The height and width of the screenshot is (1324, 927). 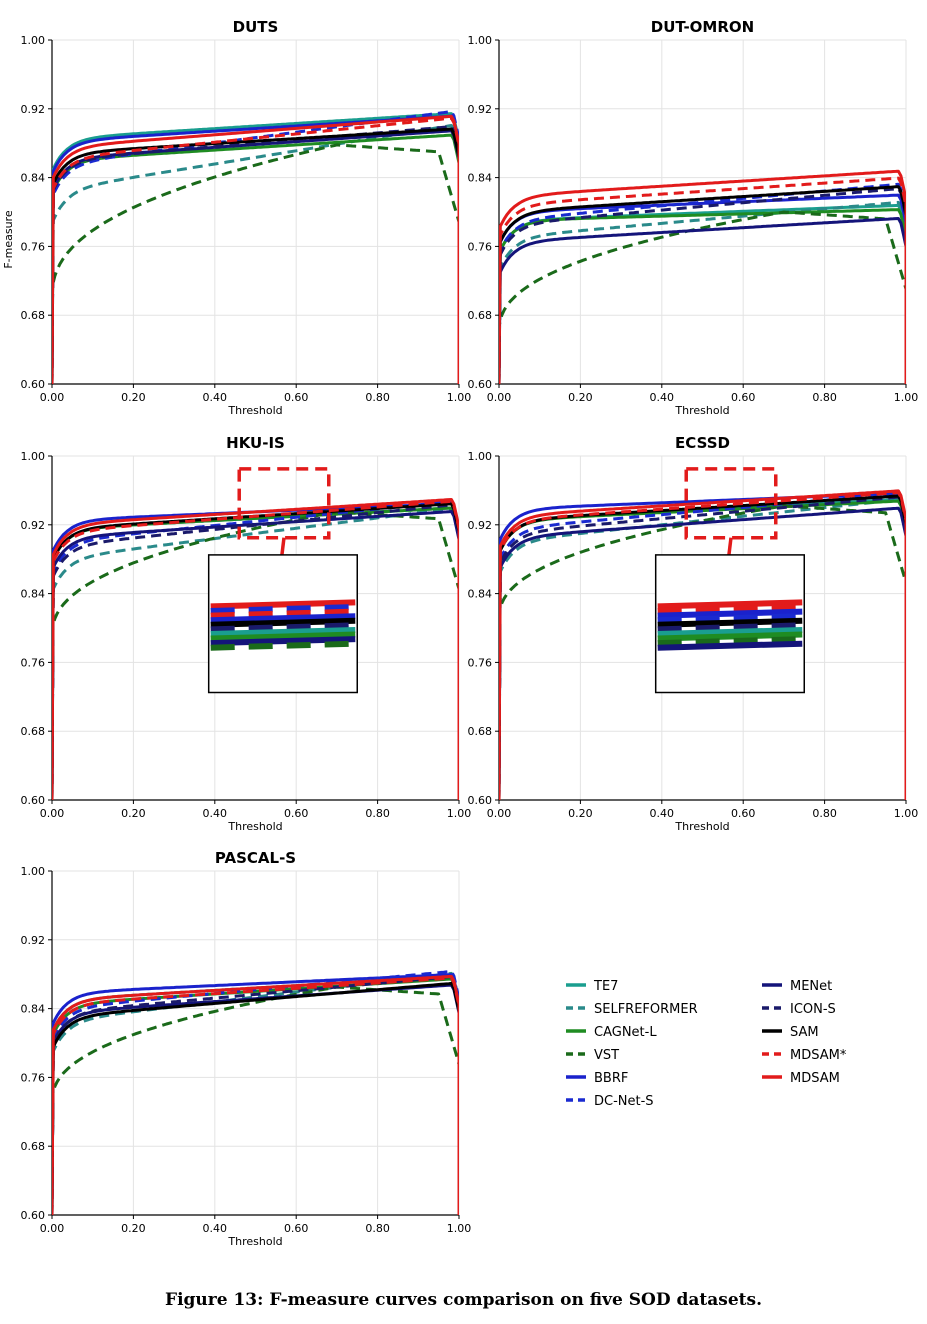 I want to click on legend-item-cagnet-l: CAGNet-L, so click(x=611, y=1032).